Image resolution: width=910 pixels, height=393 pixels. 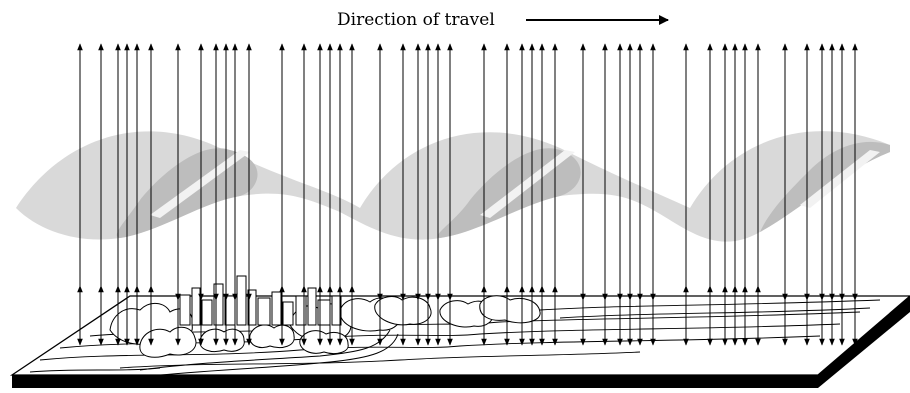 What do you see at coordinates (269, 353) in the screenshot?
I see `river` at bounding box center [269, 353].